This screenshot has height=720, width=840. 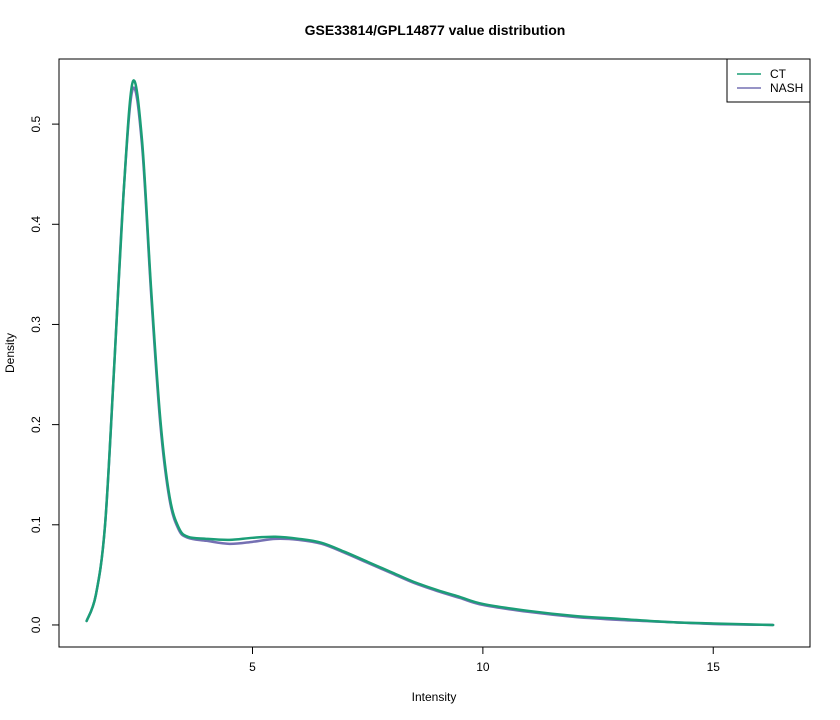 What do you see at coordinates (44, 374) in the screenshot?
I see `y-axis: 0.0 0.1 0.2 0.3 0.4 0.5` at bounding box center [44, 374].